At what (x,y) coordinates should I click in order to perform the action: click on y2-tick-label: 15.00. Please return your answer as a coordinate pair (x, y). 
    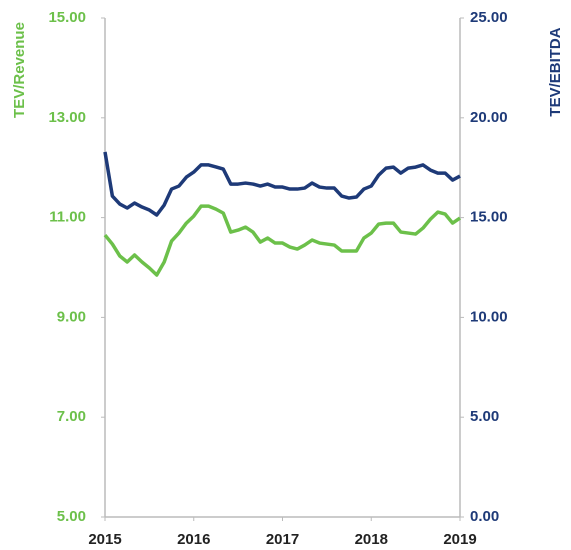
    Looking at the image, I should click on (489, 217).